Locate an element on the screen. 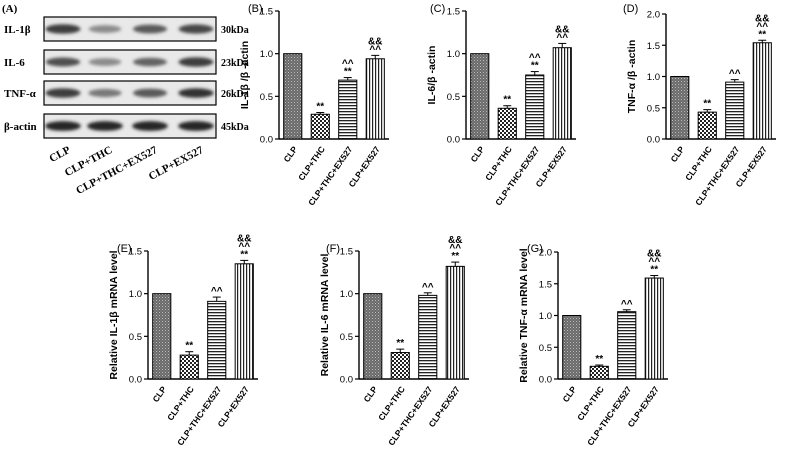 This screenshot has height=468, width=790. blot-protein-label: β-actin is located at coordinates (20, 127).